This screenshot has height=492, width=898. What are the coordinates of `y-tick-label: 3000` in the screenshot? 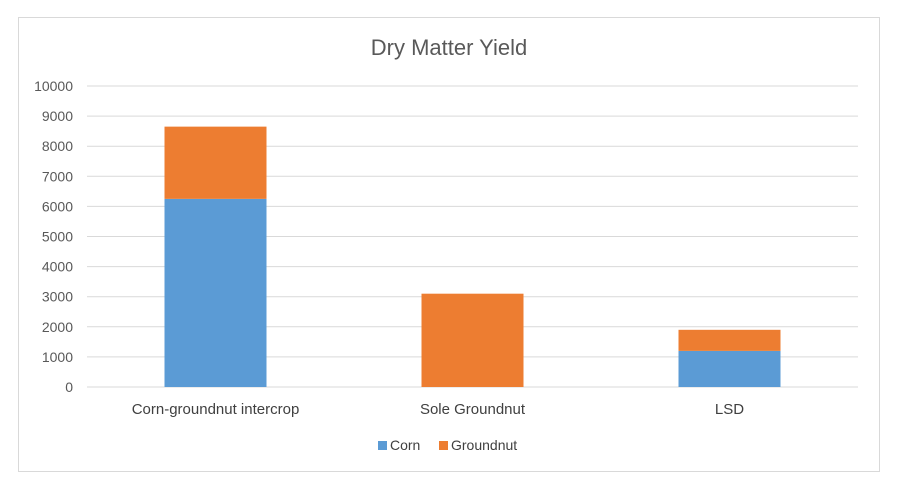 It's located at (57, 297).